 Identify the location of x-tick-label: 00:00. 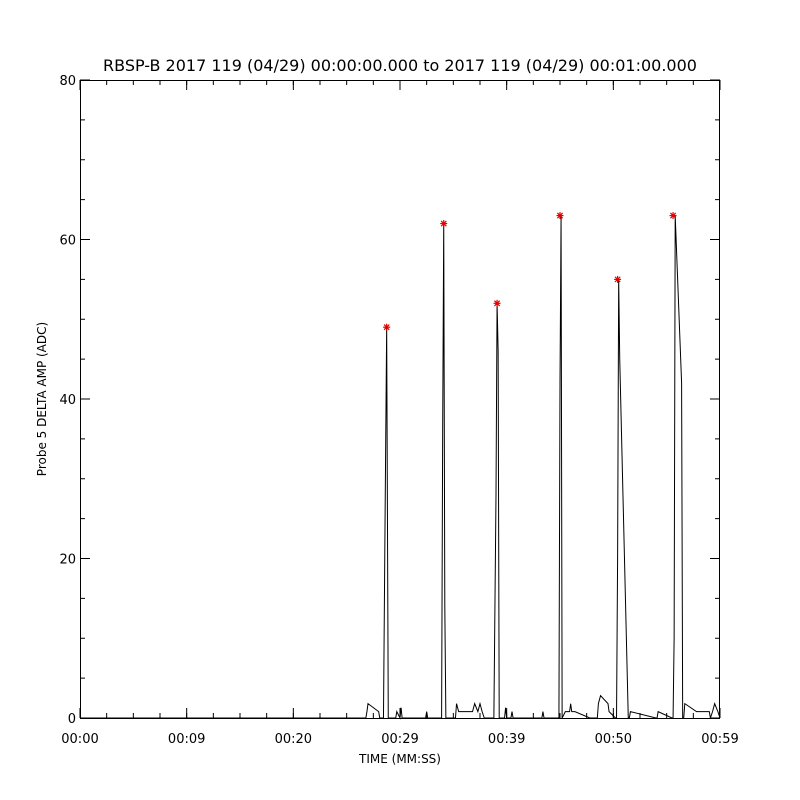
(79, 739).